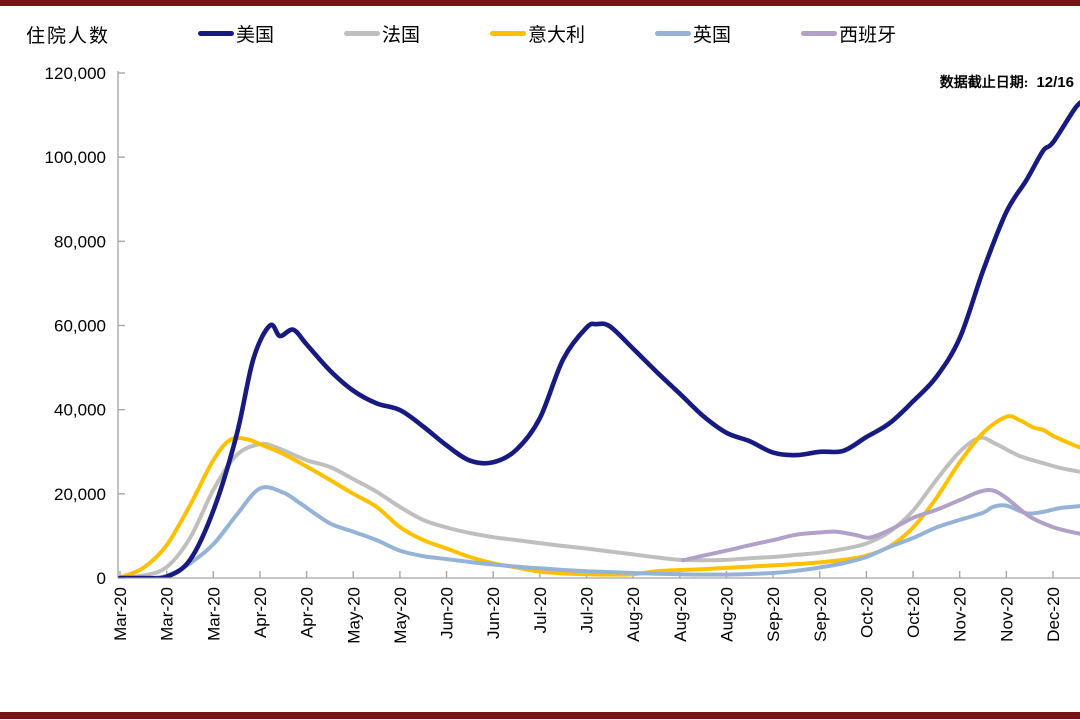 Image resolution: width=1080 pixels, height=720 pixels. Describe the element at coordinates (362, 33) in the screenshot. I see `legend-marker-france` at that location.